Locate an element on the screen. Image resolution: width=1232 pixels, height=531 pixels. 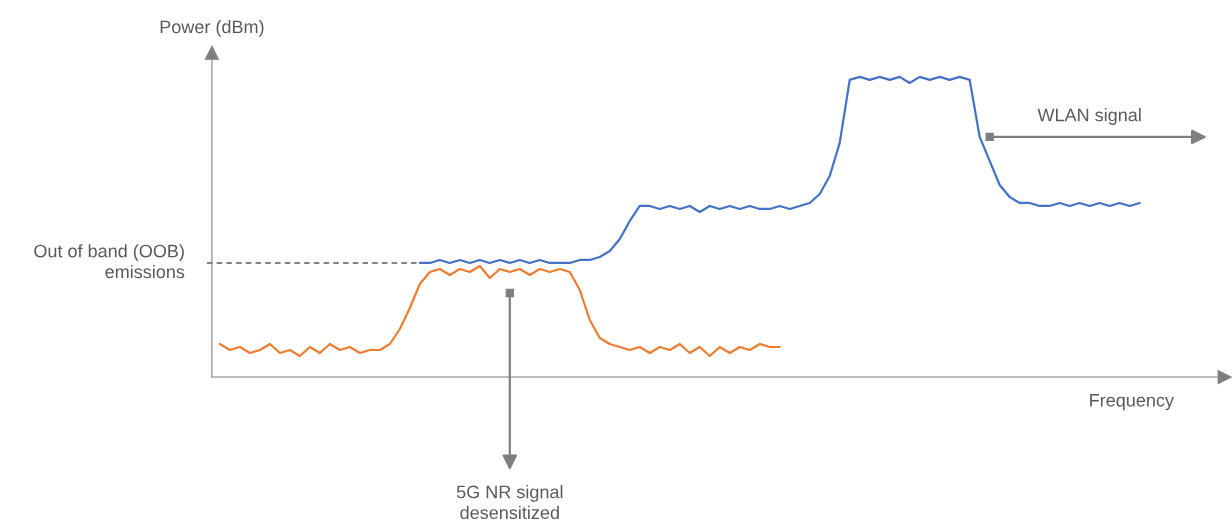
text: 5G NR signal desensitized is located at coordinates (509, 502).